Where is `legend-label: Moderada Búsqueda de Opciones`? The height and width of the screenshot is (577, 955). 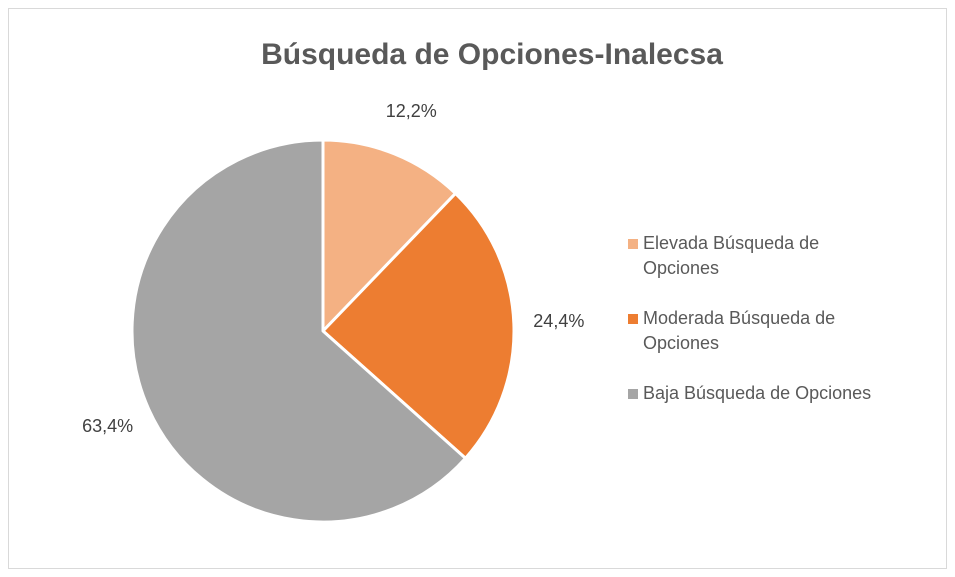
legend-label: Moderada Búsqueda de Opciones is located at coordinates (739, 330).